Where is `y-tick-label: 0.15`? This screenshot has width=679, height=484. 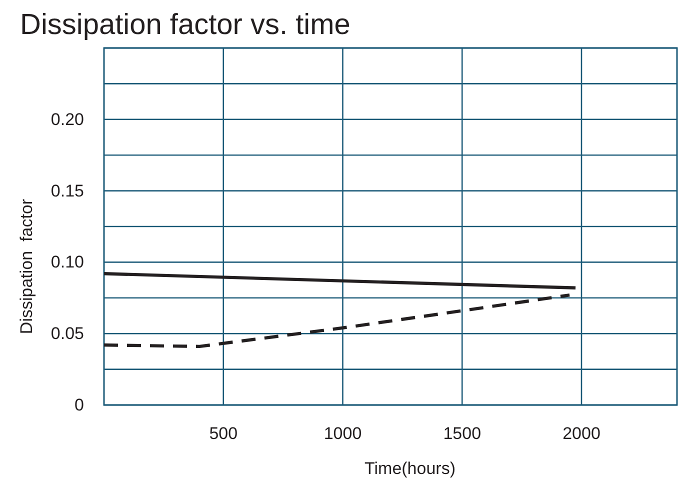 y-tick-label: 0.15 is located at coordinates (67, 190).